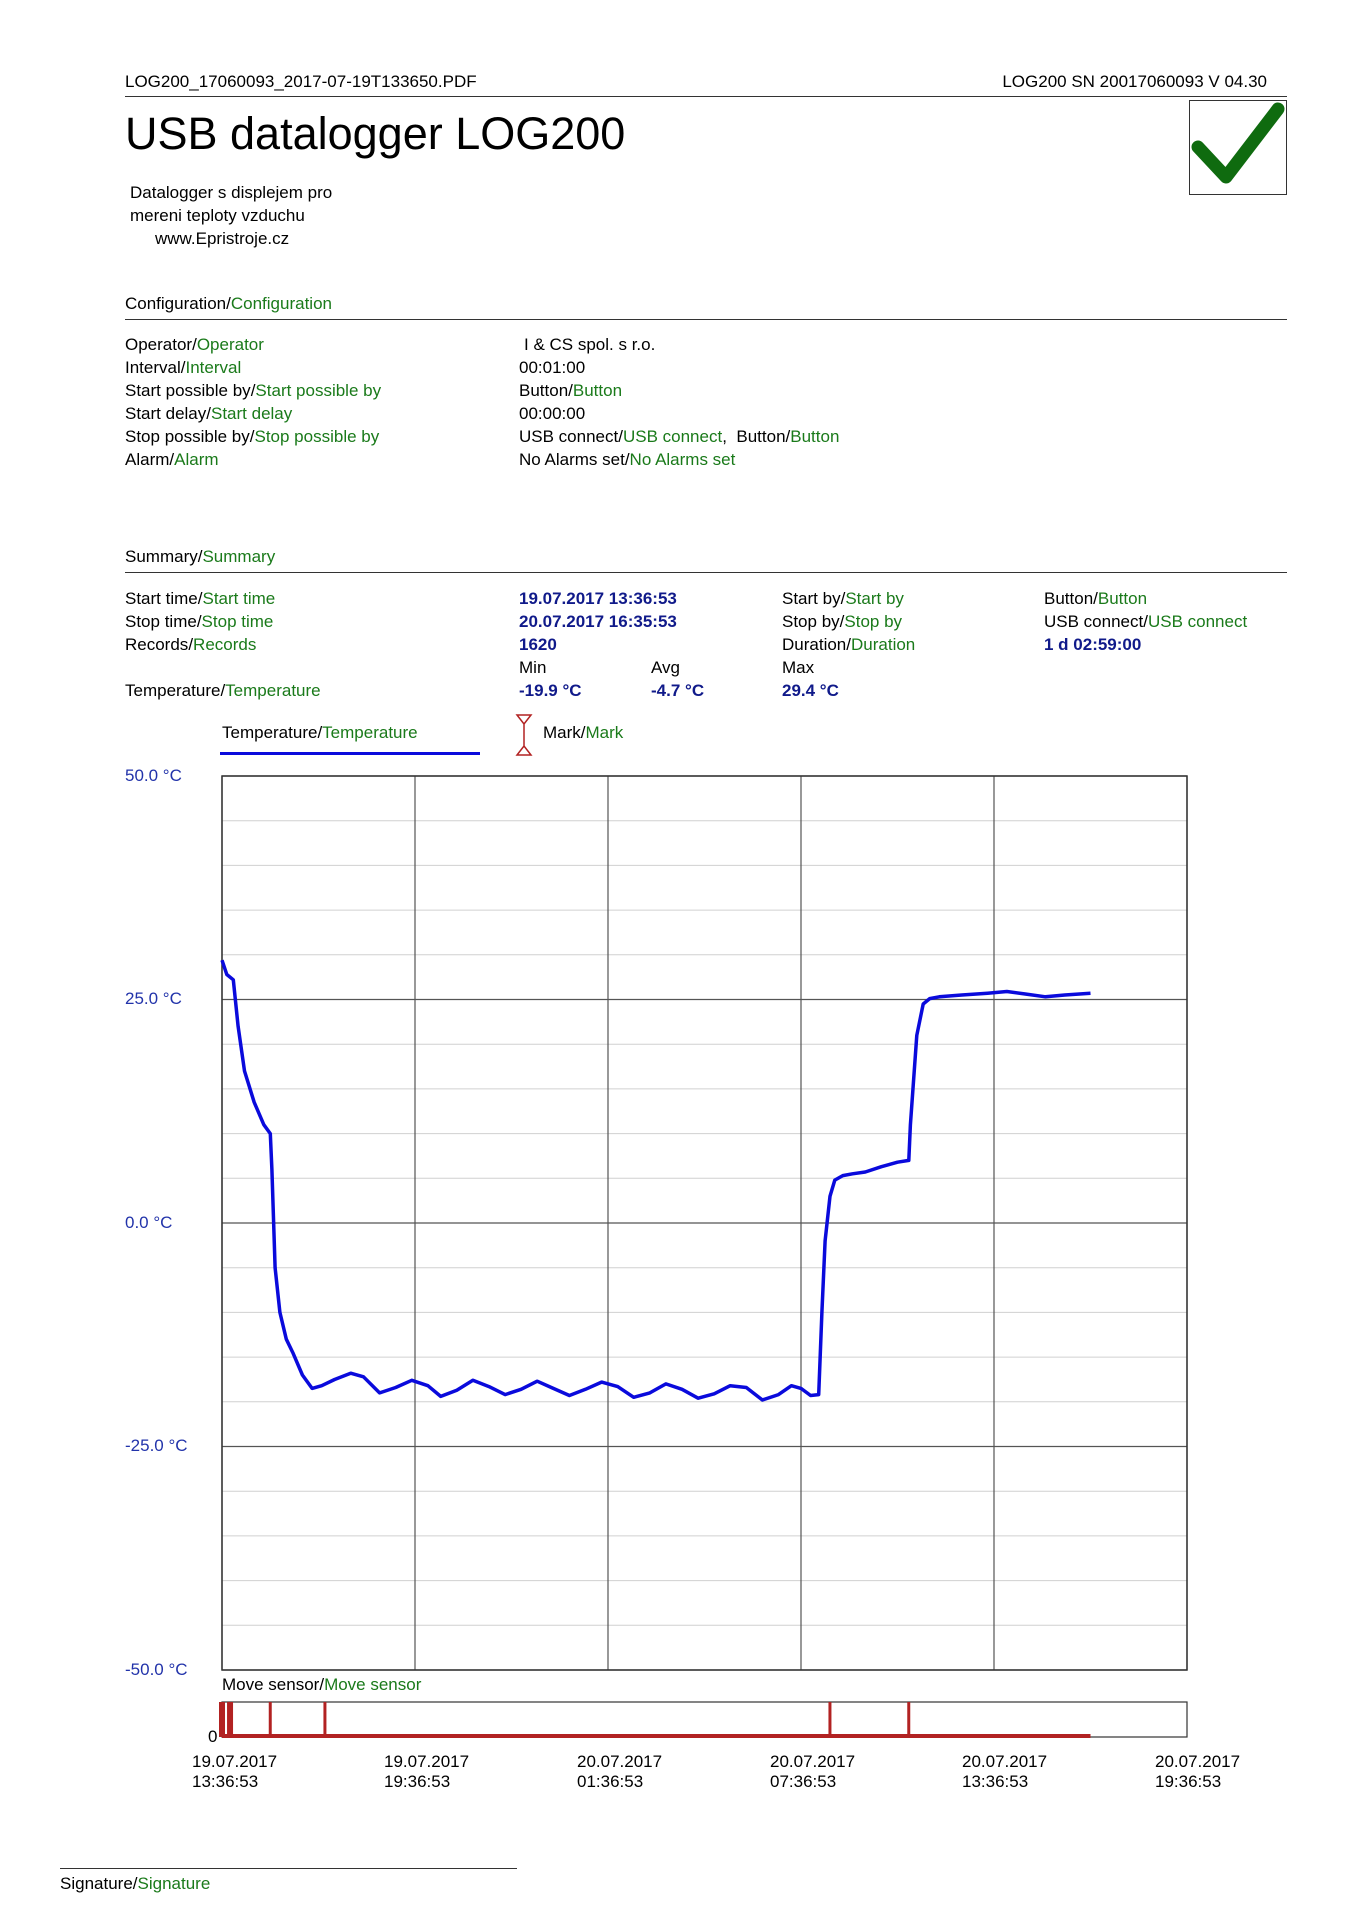 The height and width of the screenshot is (1917, 1350). I want to click on mark-marker-icon, so click(524, 735).